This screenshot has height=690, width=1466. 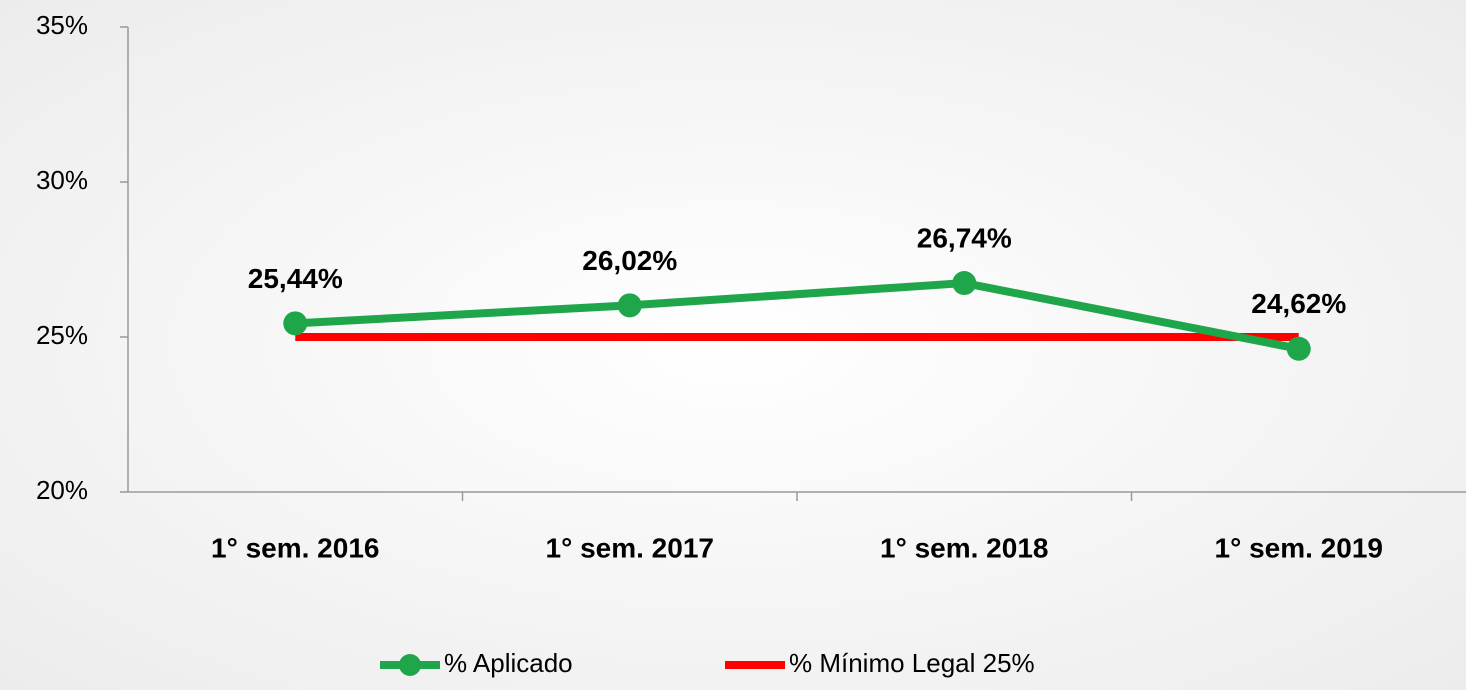 I want to click on x-tick-label: 1° sem. 2017, so click(x=630, y=547).